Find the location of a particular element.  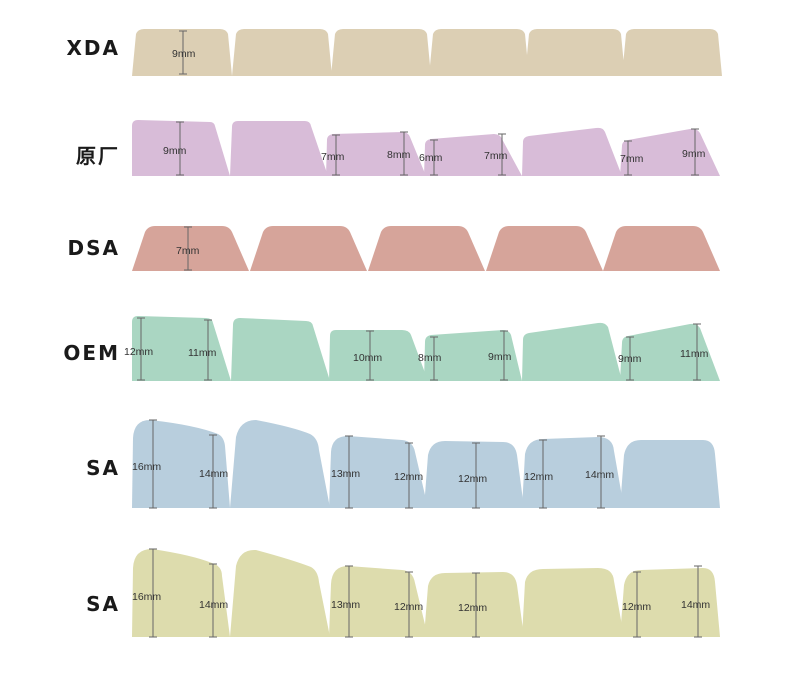

row-label-oem-factory: 原厂 is located at coordinates (98, 156).